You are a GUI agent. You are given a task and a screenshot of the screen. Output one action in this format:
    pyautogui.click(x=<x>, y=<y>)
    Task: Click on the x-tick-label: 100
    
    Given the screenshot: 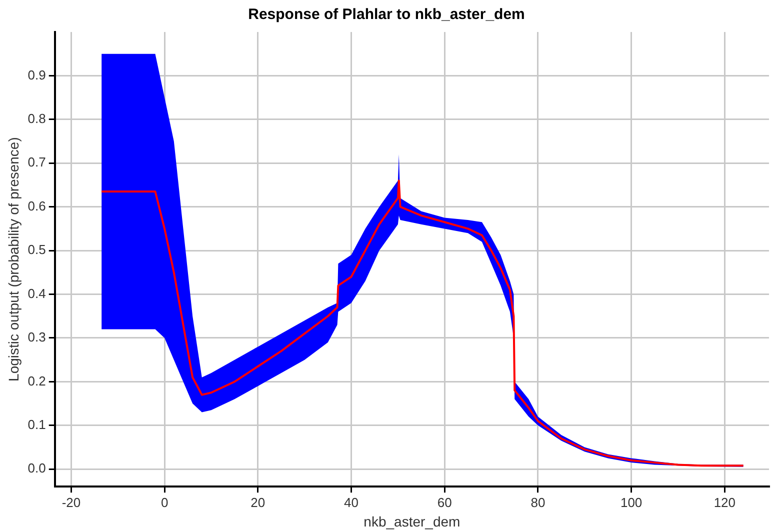 What is the action you would take?
    pyautogui.click(x=631, y=502)
    